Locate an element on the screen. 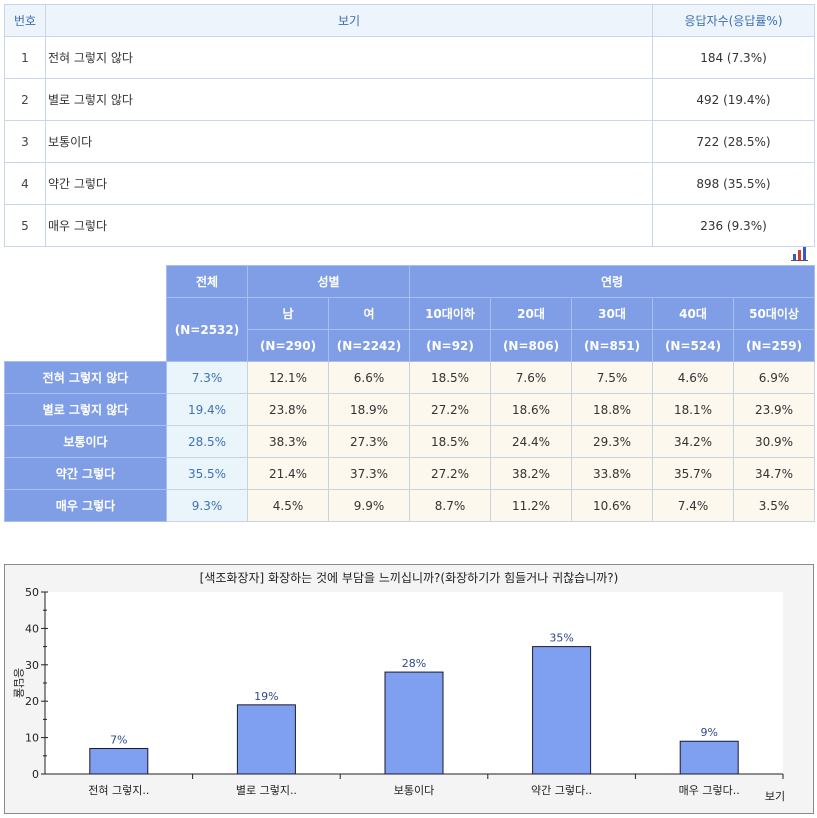  cross-cell: 18.6% is located at coordinates (531, 409).